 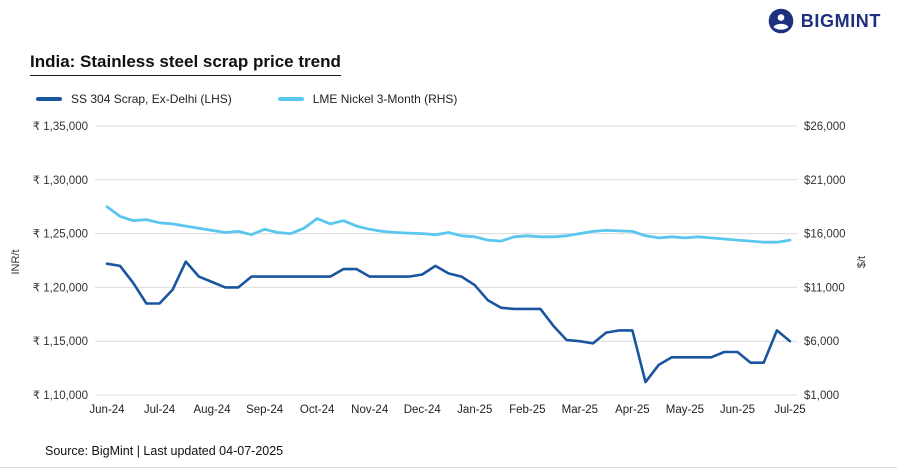 What do you see at coordinates (60, 288) in the screenshot?
I see `left-axis-tick-label: ₹ 1,20,000` at bounding box center [60, 288].